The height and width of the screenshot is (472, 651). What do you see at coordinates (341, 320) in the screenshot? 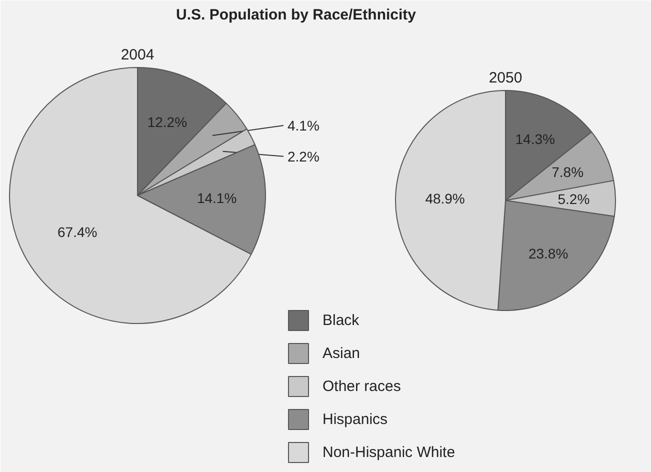
I see `legend-label: Black` at bounding box center [341, 320].